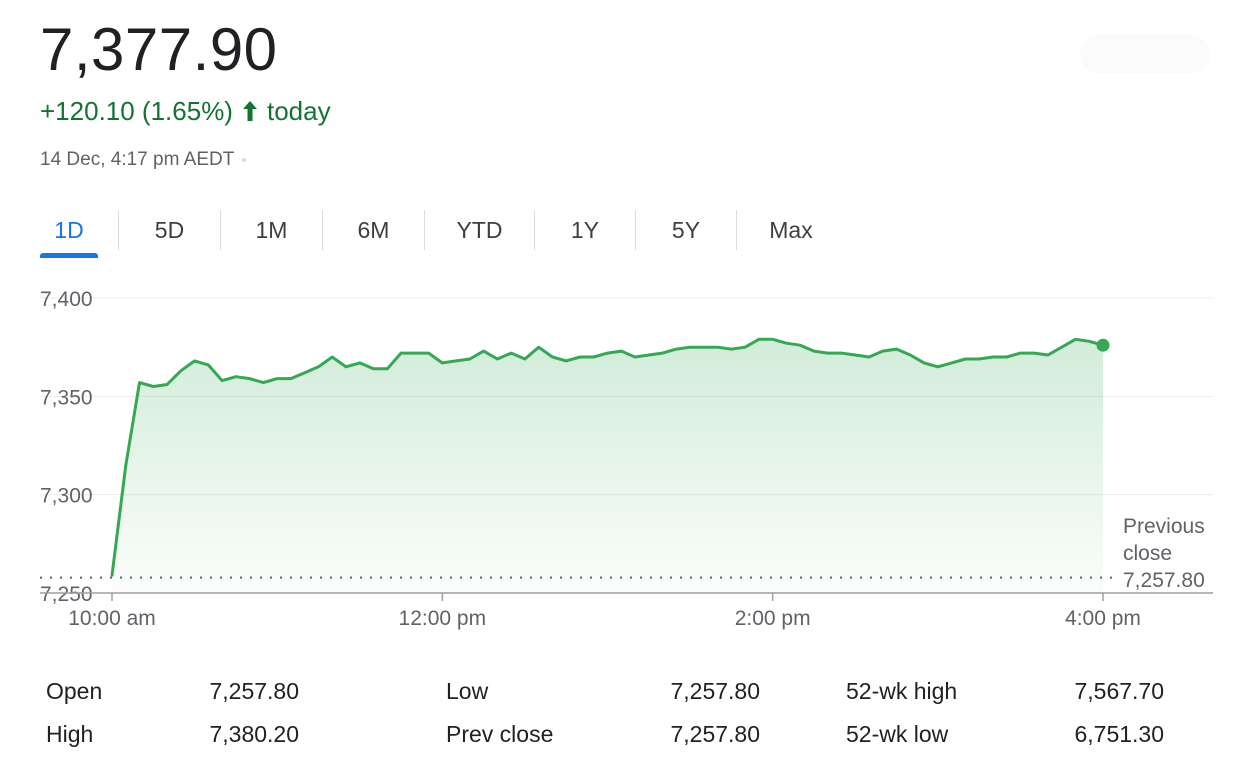  Describe the element at coordinates (159, 49) in the screenshot. I see `current-price: 7,377.90` at that location.